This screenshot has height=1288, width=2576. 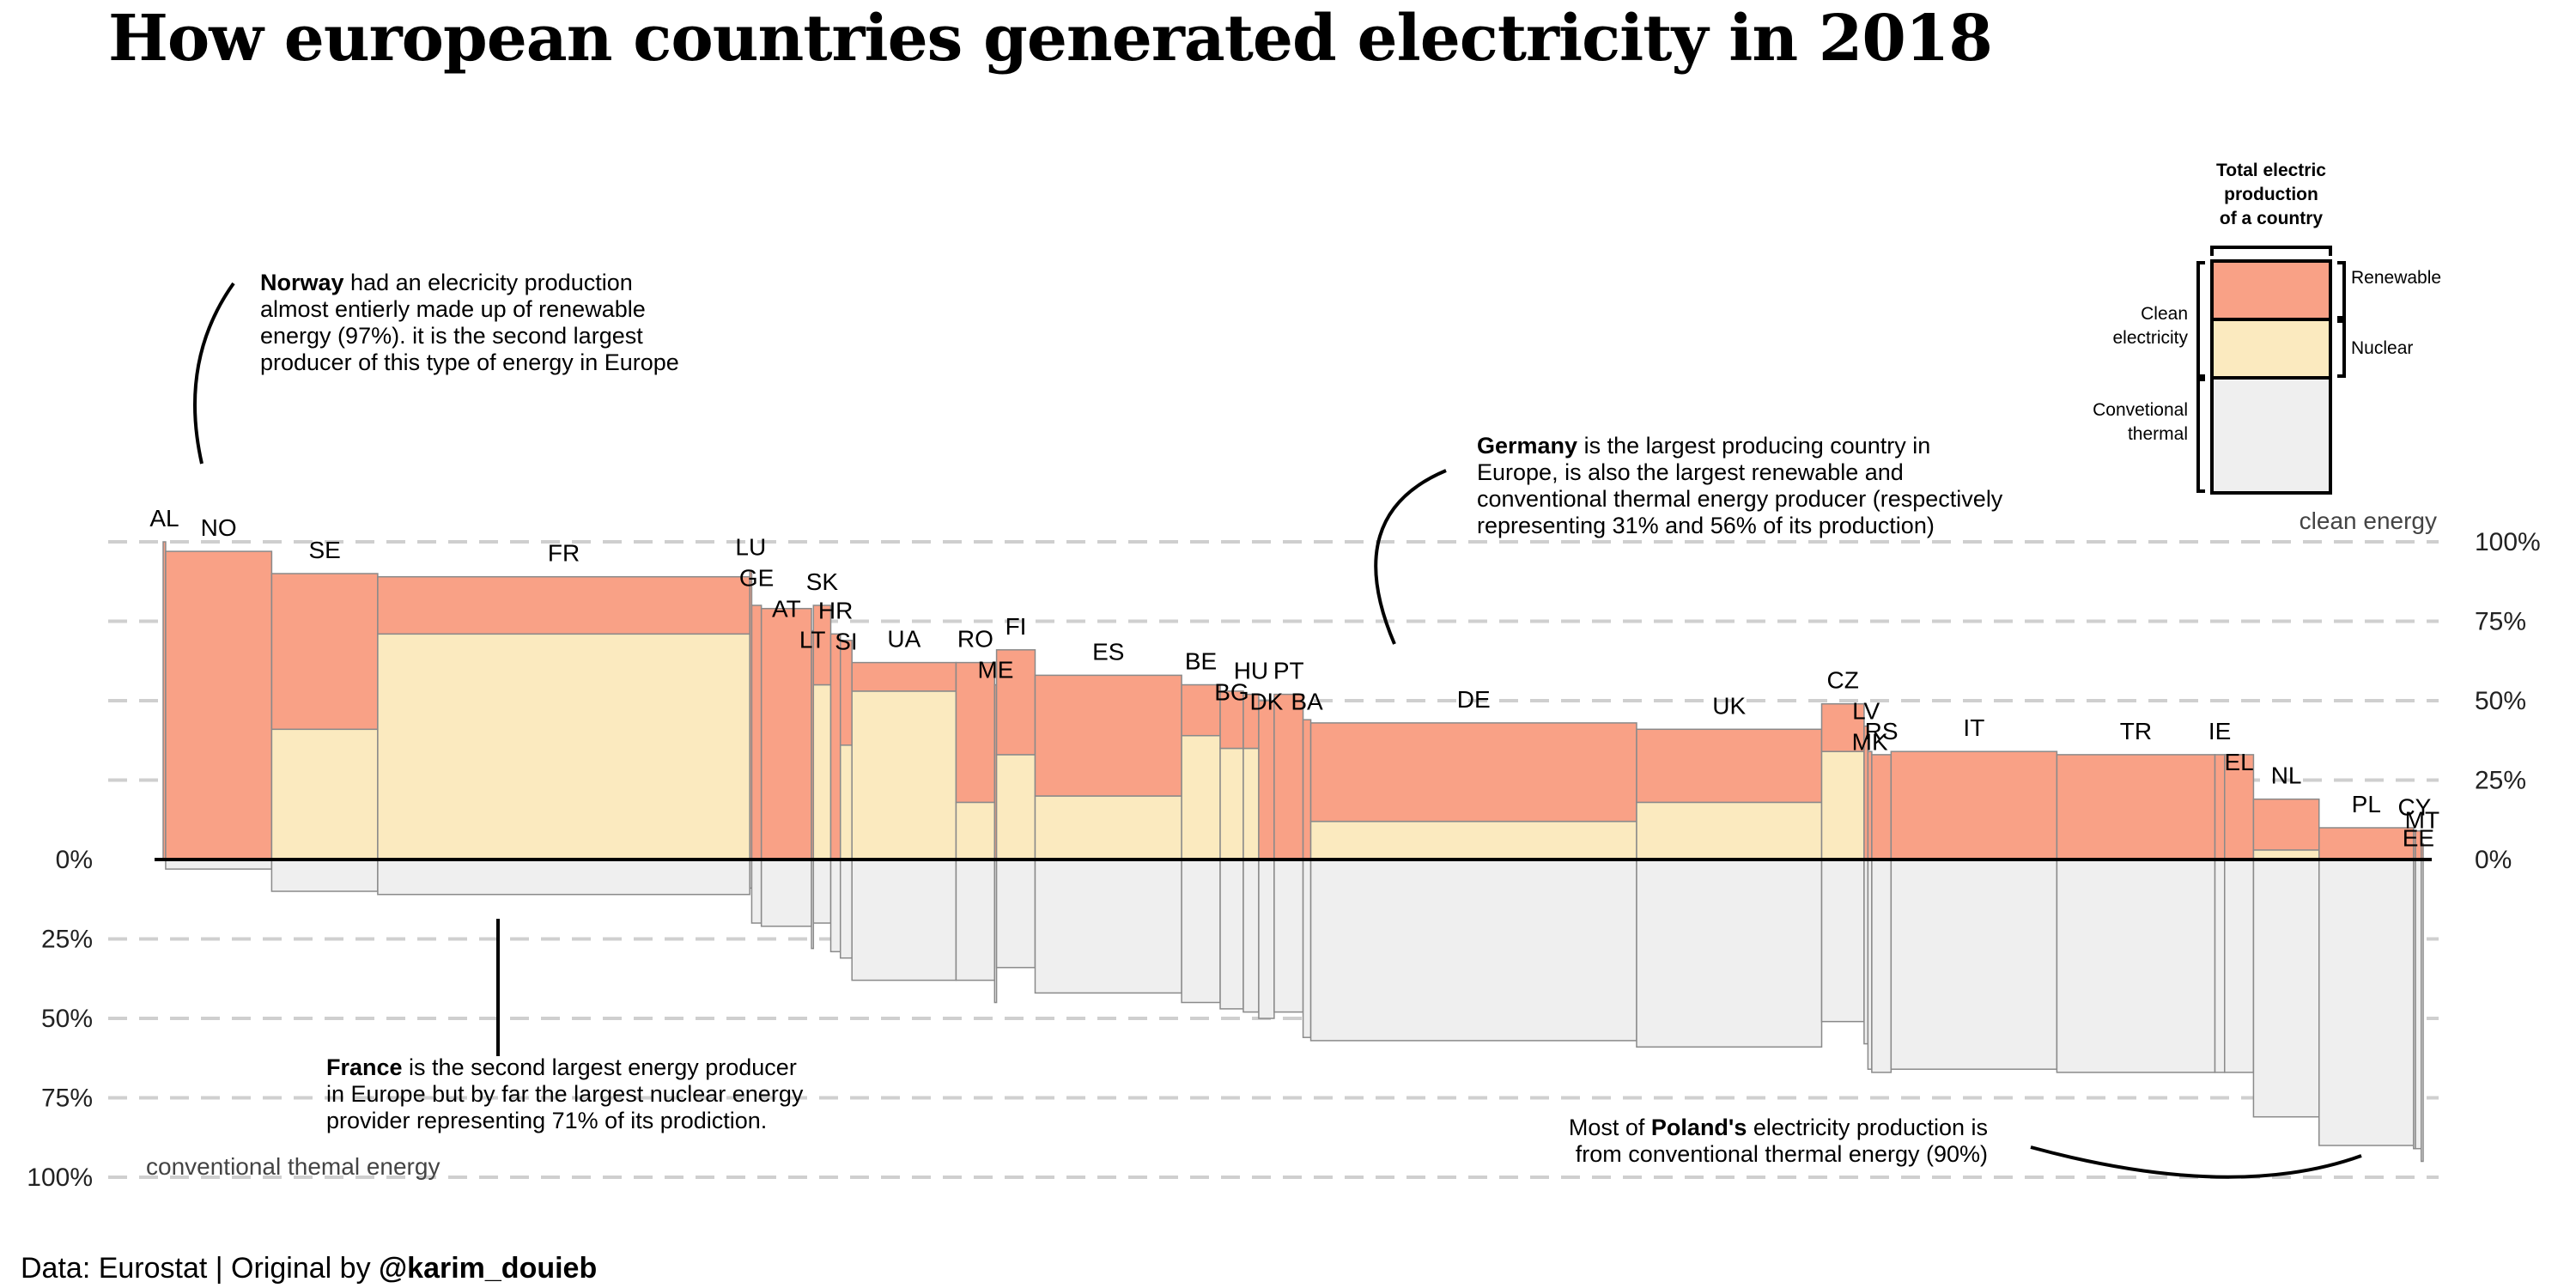 What do you see at coordinates (302, 282) in the screenshot?
I see `norway-bold: Norway` at bounding box center [302, 282].